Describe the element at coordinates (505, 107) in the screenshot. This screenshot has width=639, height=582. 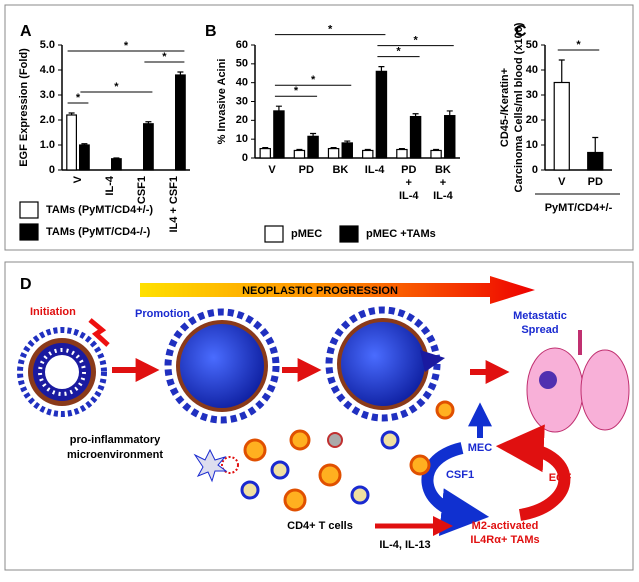
I see `y-axis-label: CD45-/Keratin+` at that location.